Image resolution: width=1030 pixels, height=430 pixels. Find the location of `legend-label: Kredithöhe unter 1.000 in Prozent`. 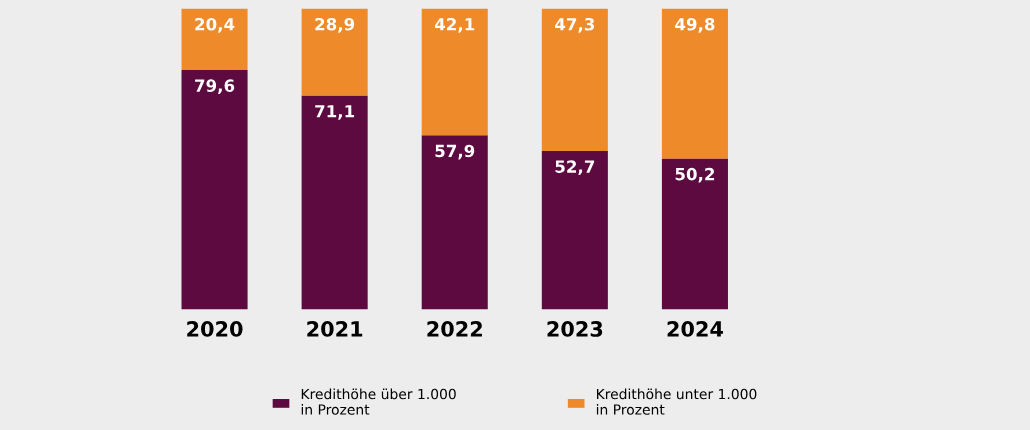

legend-label: Kredithöhe unter 1.000 in Prozent is located at coordinates (676, 401).